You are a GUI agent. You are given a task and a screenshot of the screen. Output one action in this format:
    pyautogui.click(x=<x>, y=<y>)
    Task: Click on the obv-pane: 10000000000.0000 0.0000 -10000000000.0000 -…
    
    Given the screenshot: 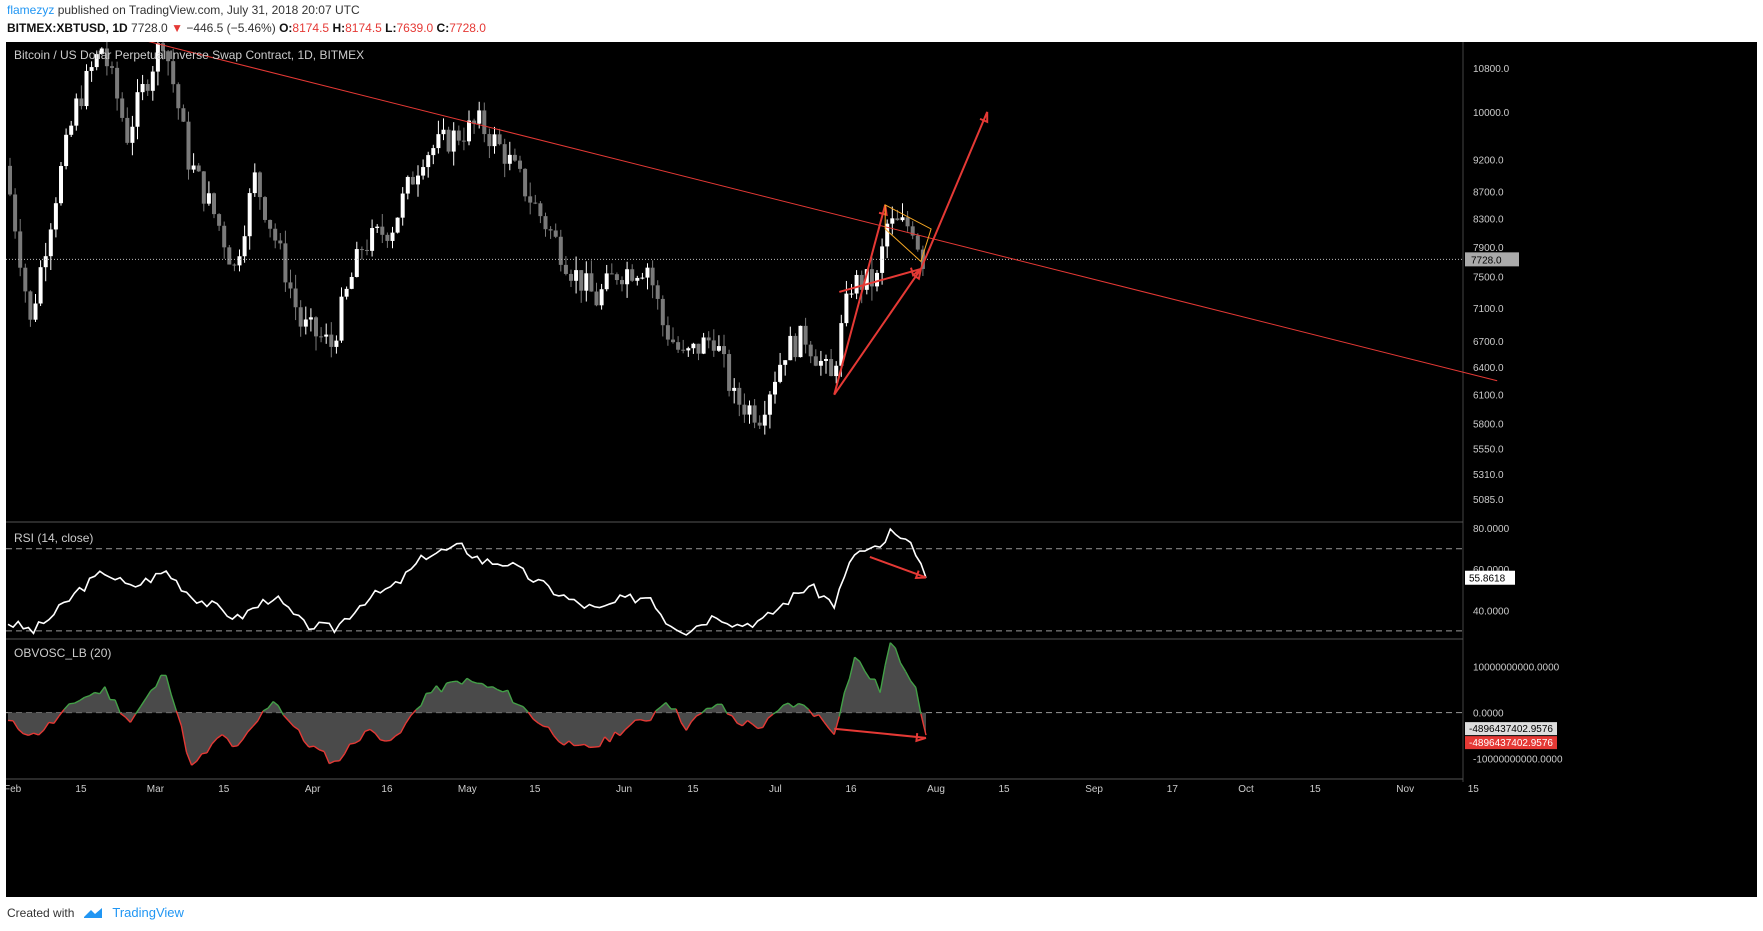 What is the action you would take?
    pyautogui.click(x=784, y=702)
    